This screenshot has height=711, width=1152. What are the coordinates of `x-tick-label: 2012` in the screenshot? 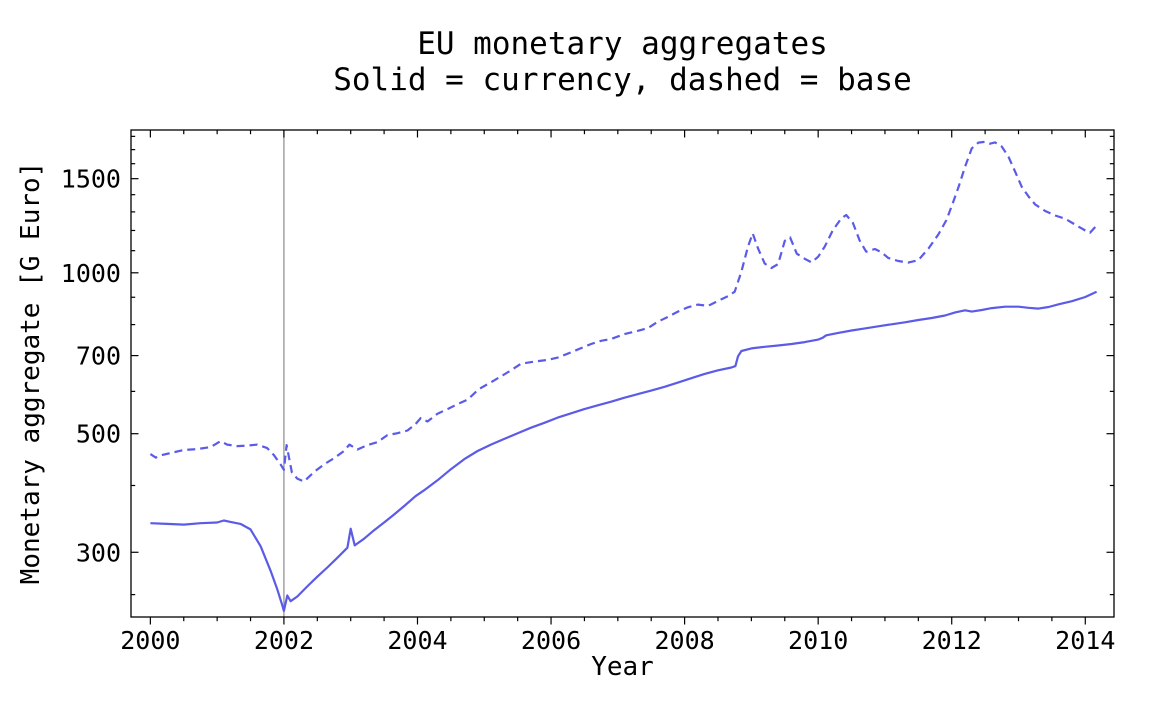 It's located at (952, 640).